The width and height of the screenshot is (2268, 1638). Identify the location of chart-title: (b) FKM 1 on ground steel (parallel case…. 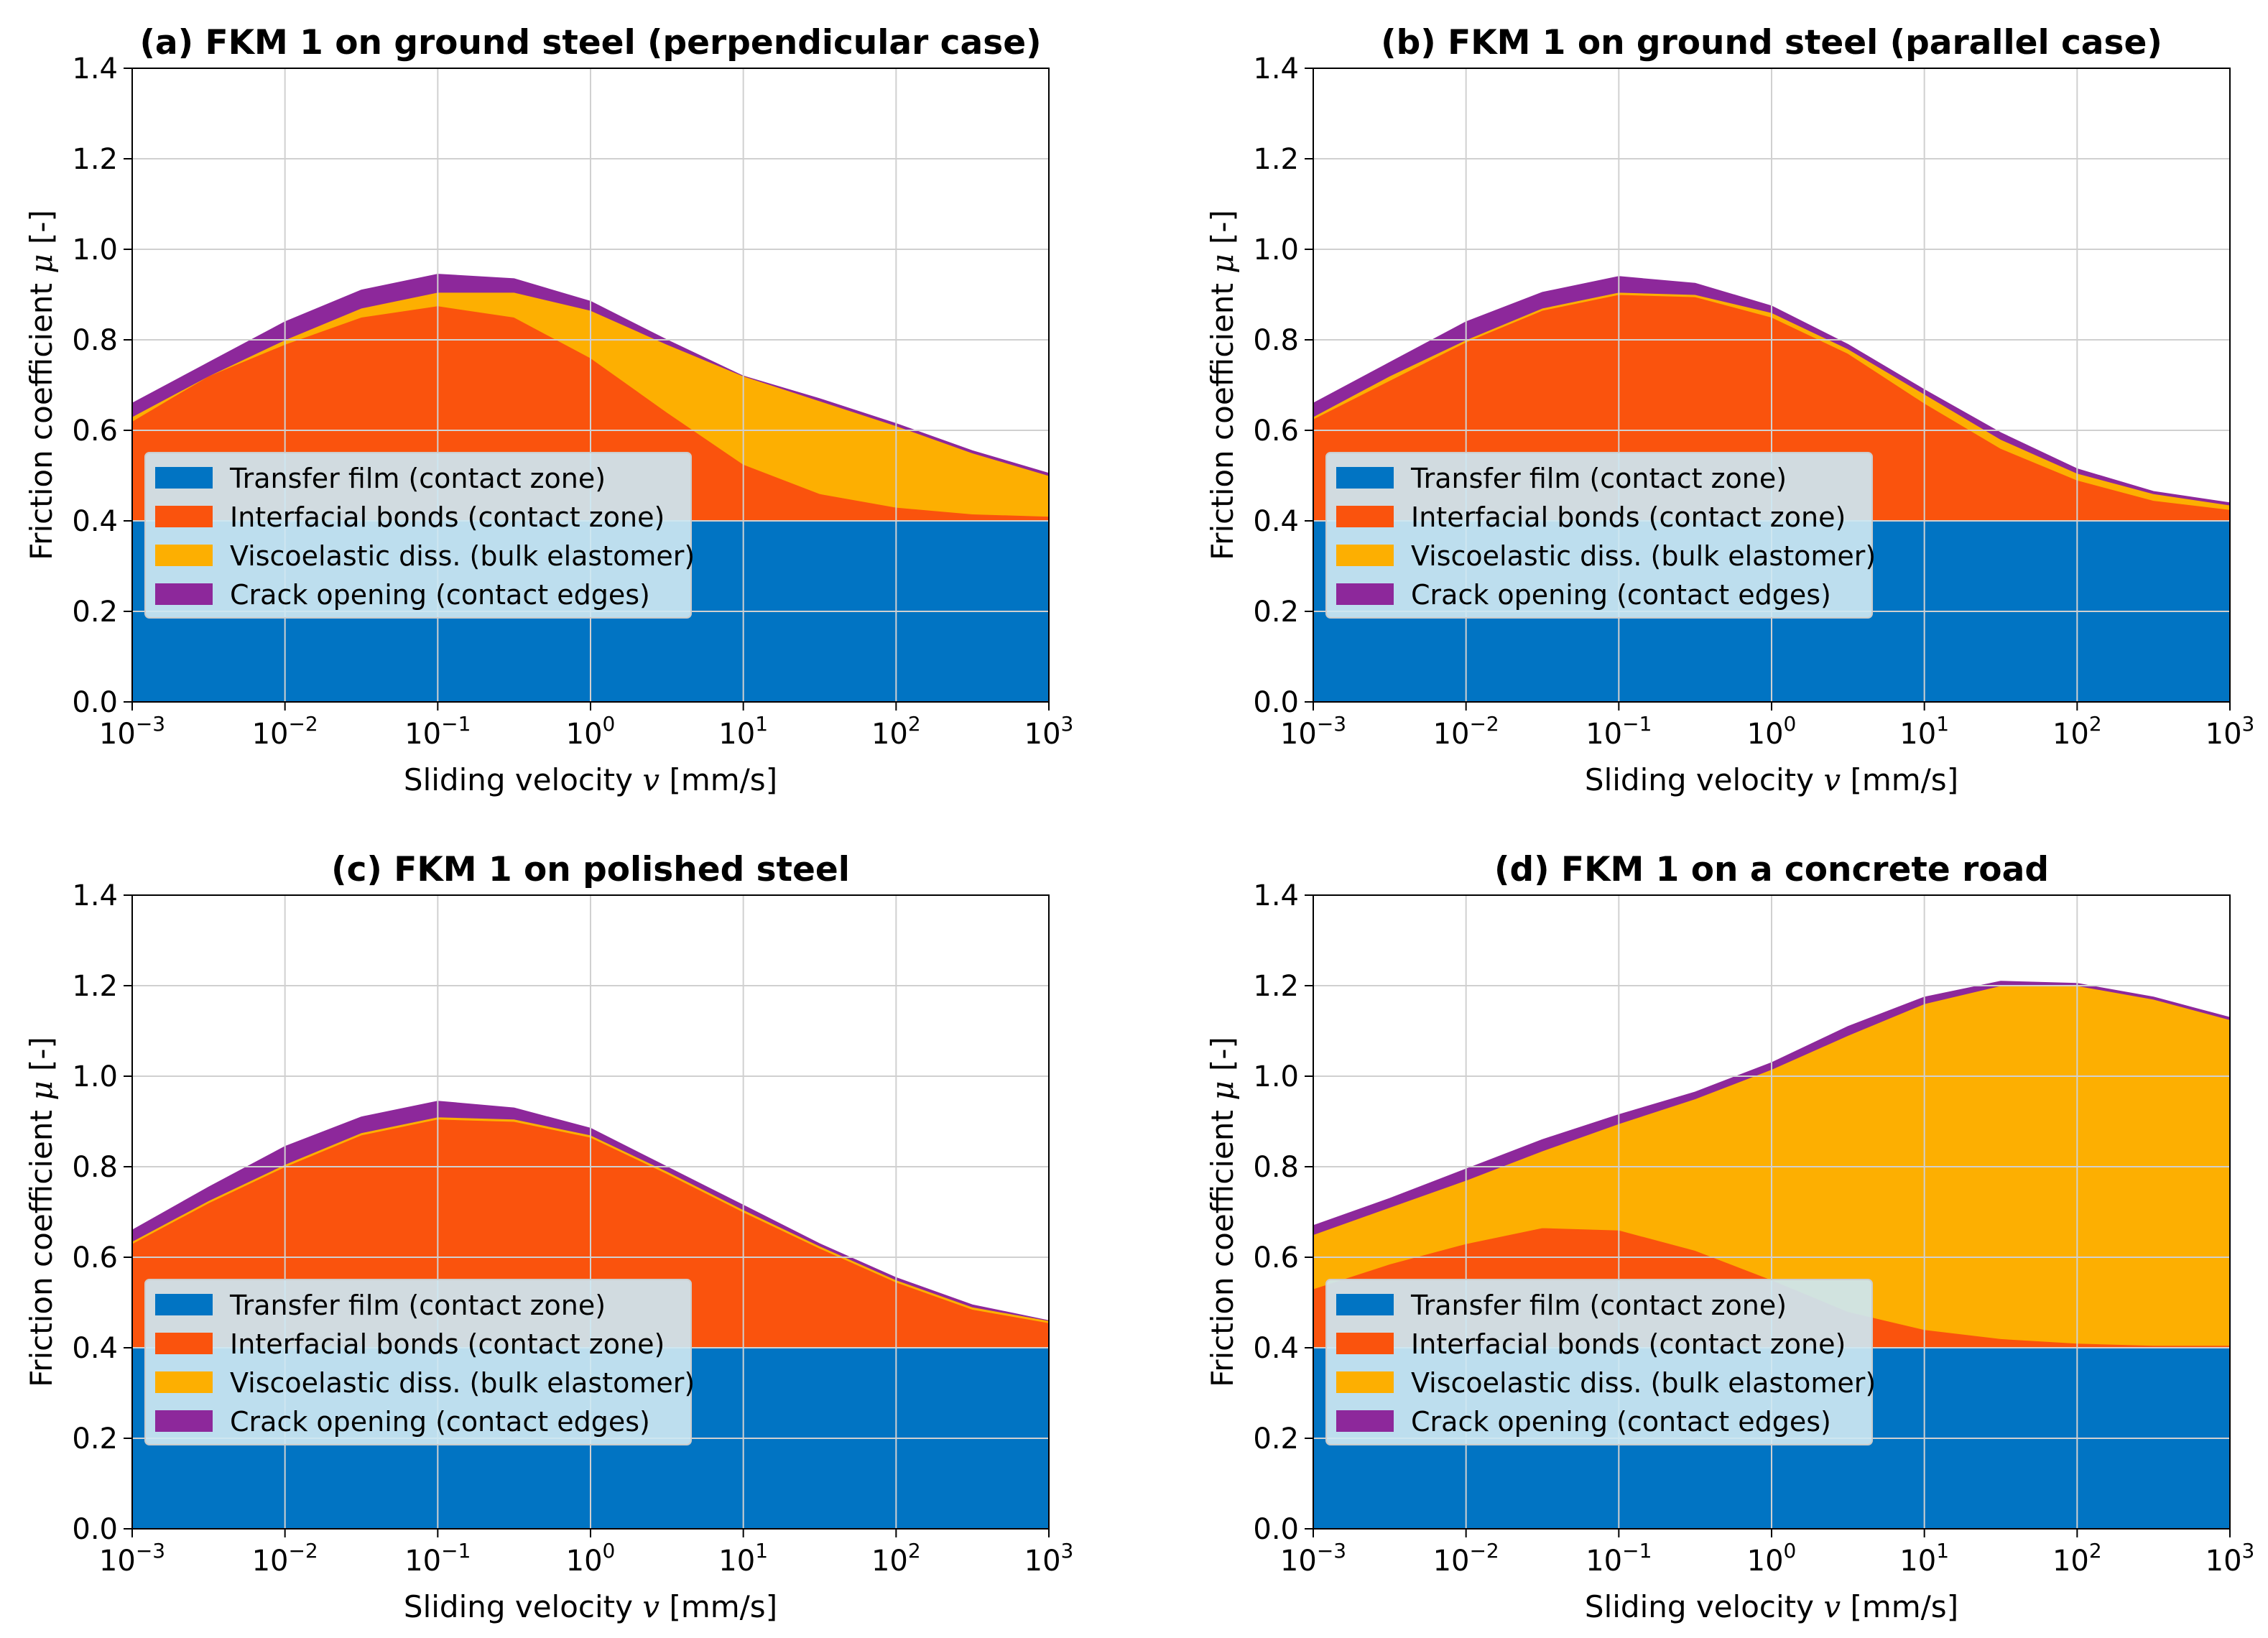
(1771, 43).